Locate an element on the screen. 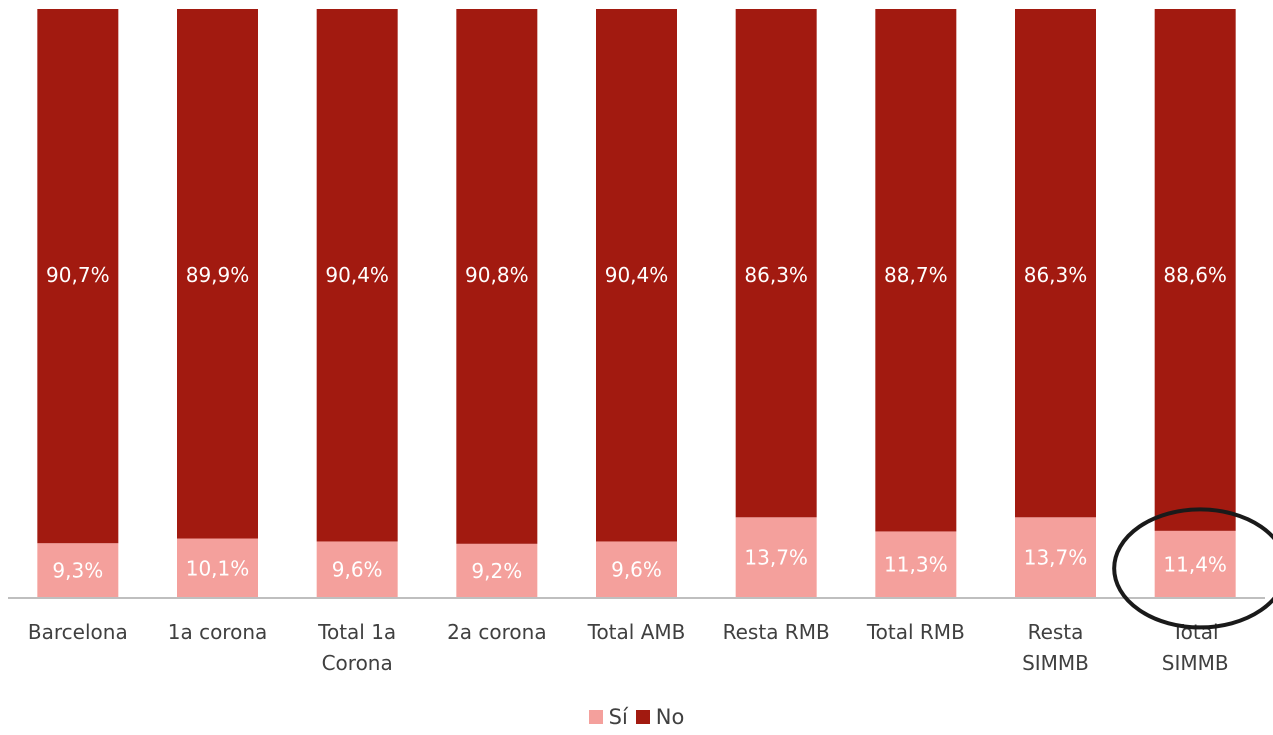 This screenshot has height=735, width=1273. category-label: Total AMB is located at coordinates (636, 632).